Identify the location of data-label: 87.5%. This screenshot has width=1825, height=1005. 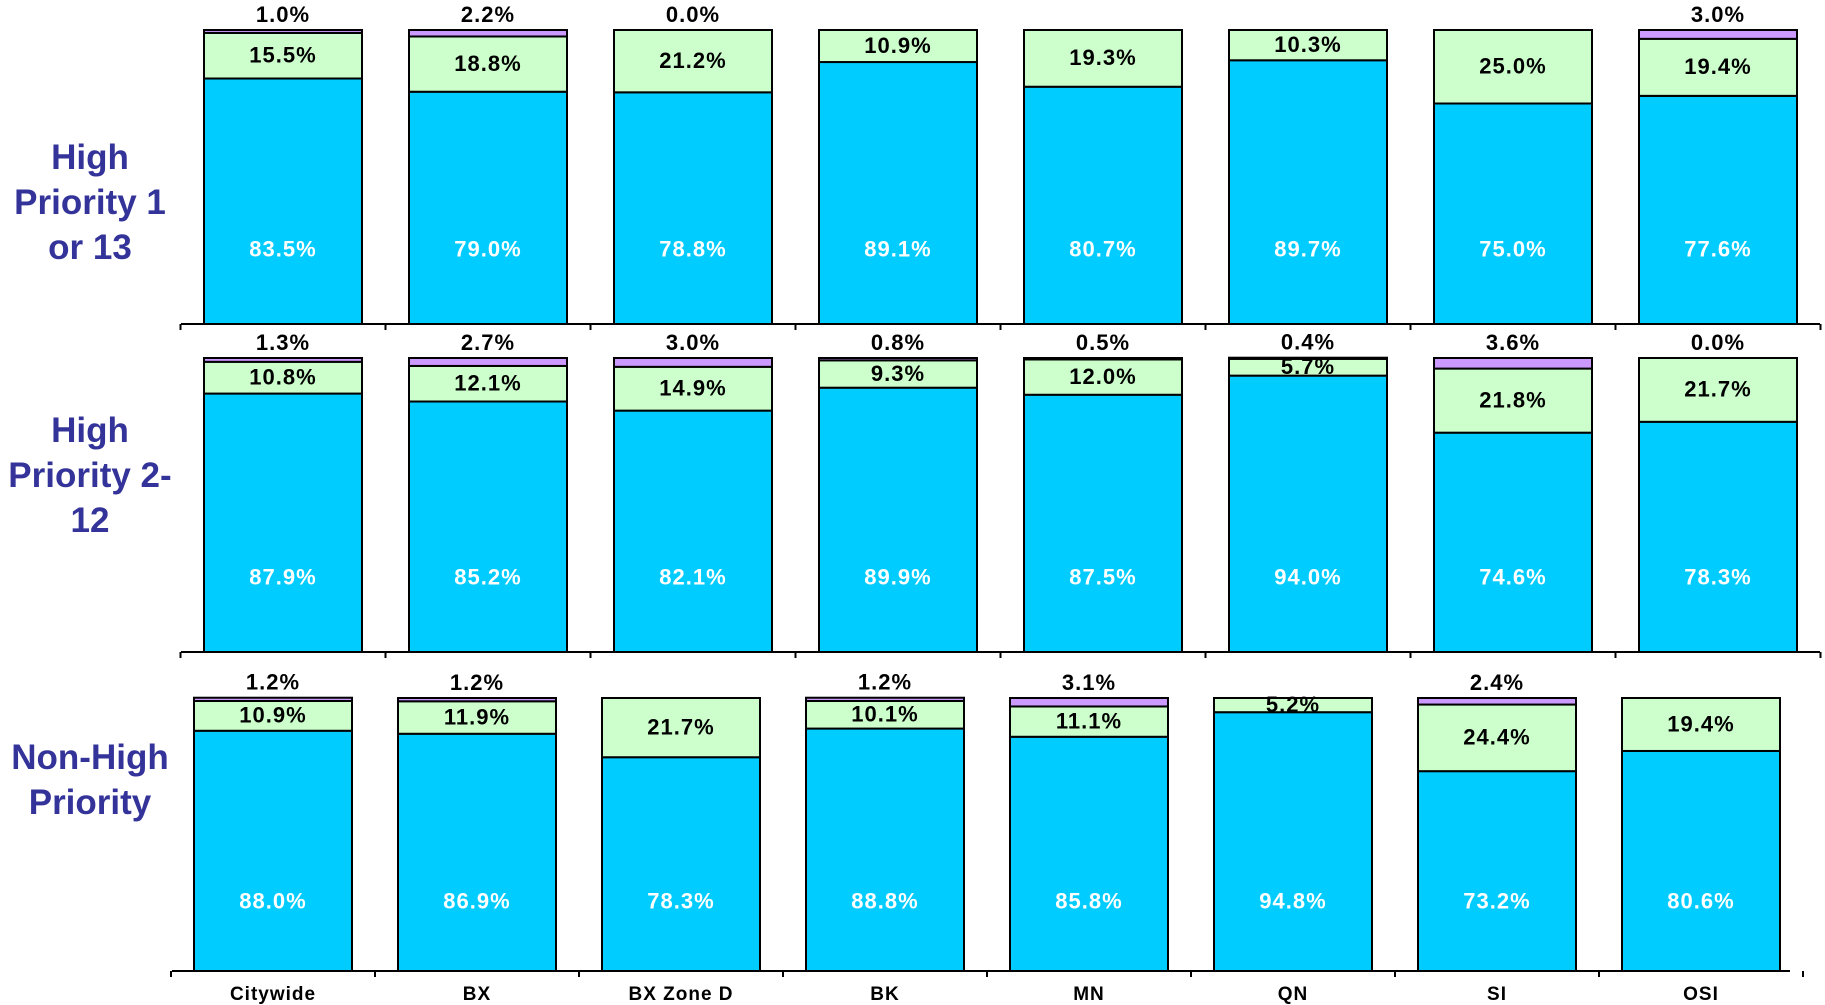
(1102, 576).